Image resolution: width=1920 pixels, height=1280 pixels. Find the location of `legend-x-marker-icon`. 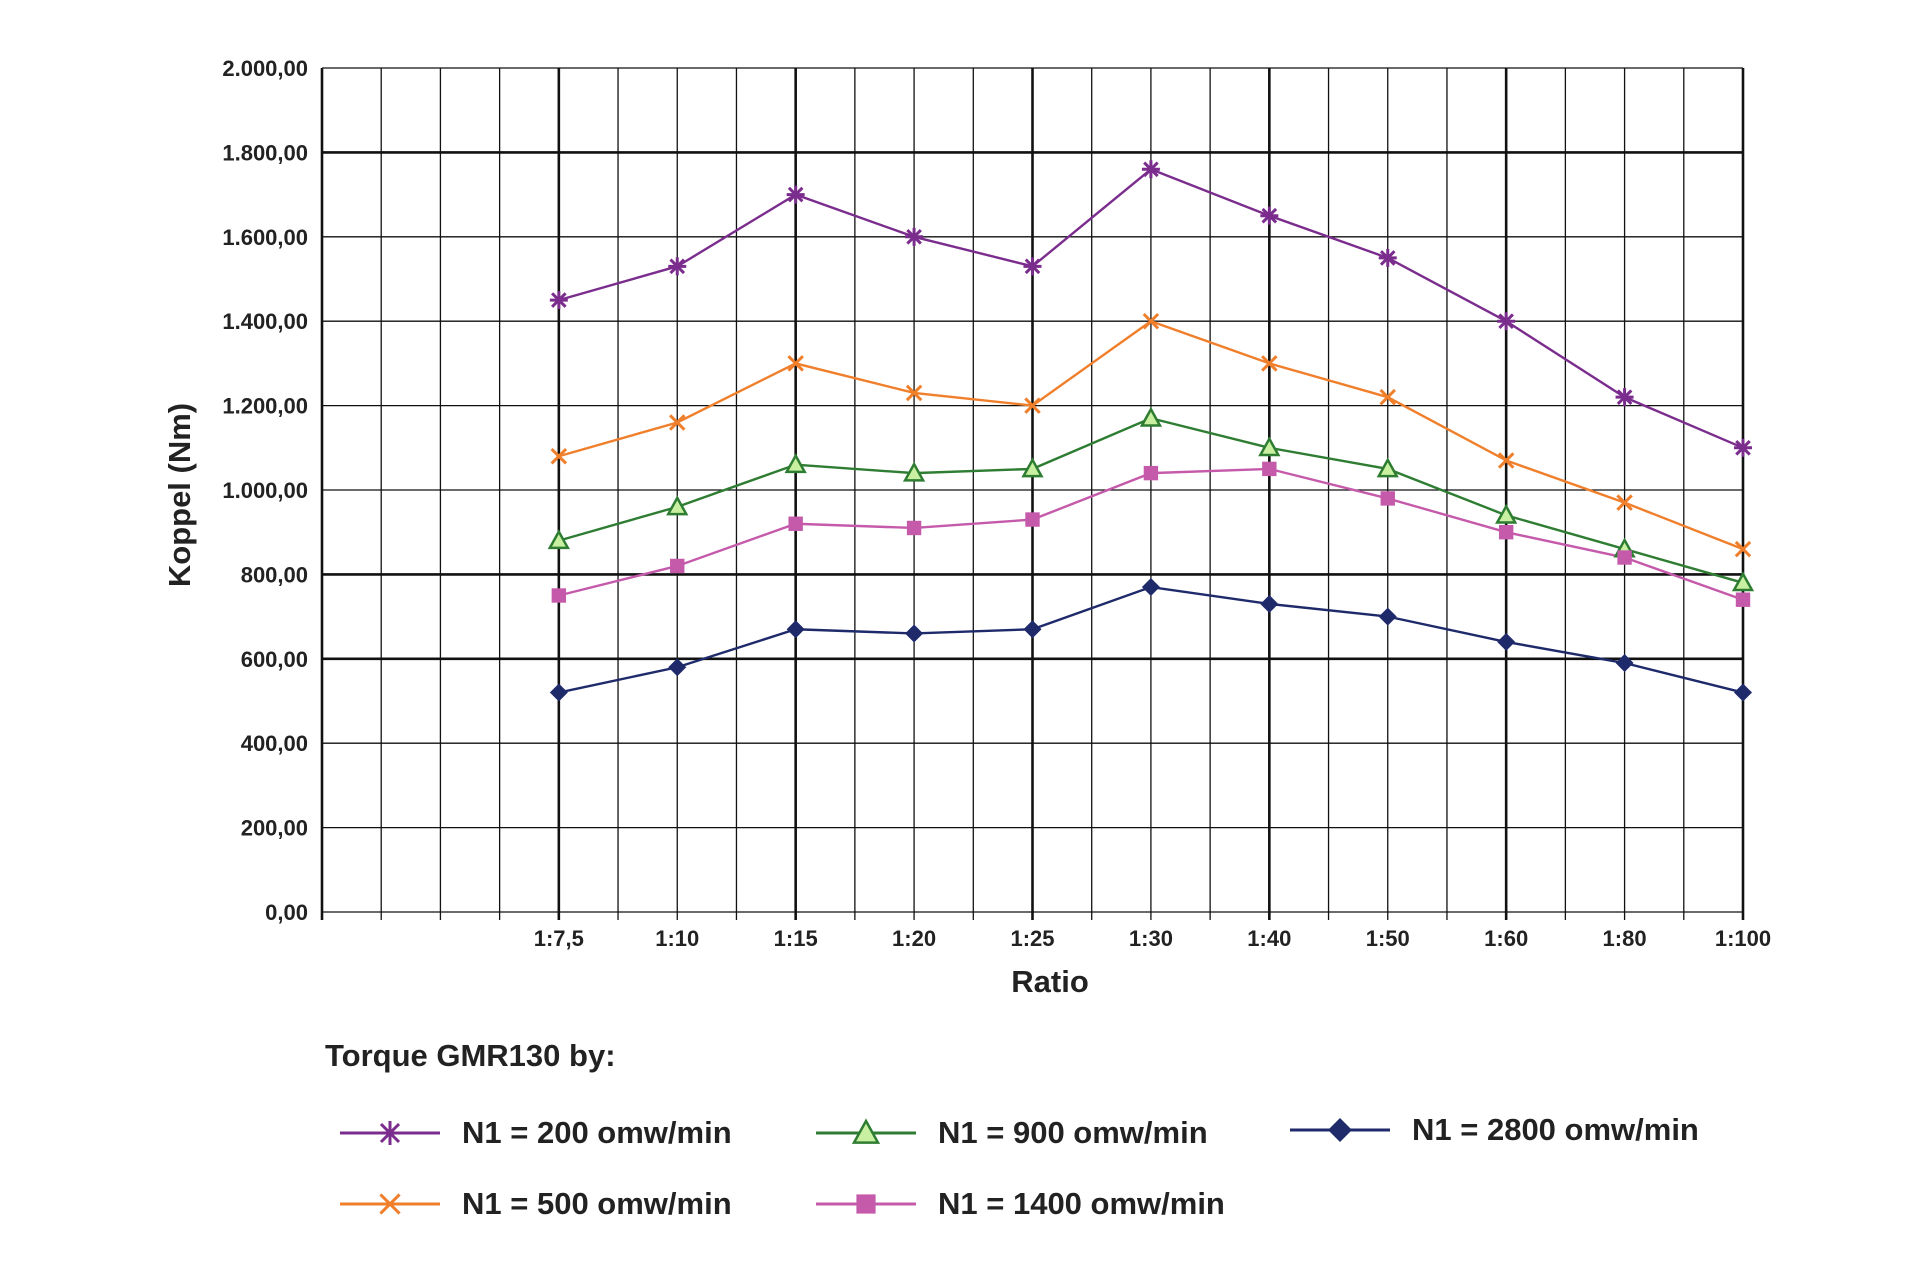

legend-x-marker-icon is located at coordinates (390, 1204).